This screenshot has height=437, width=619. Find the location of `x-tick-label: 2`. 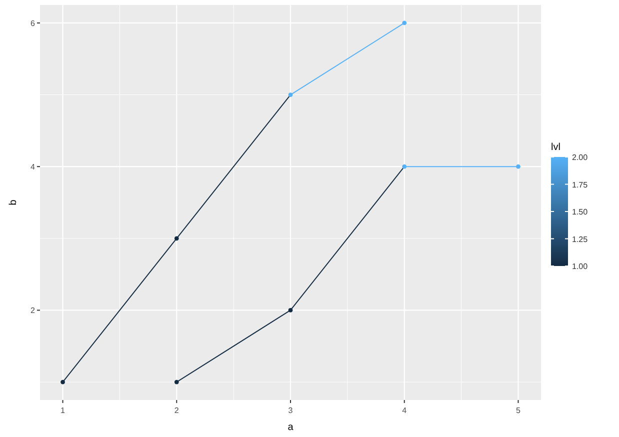

x-tick-label: 2 is located at coordinates (177, 410).